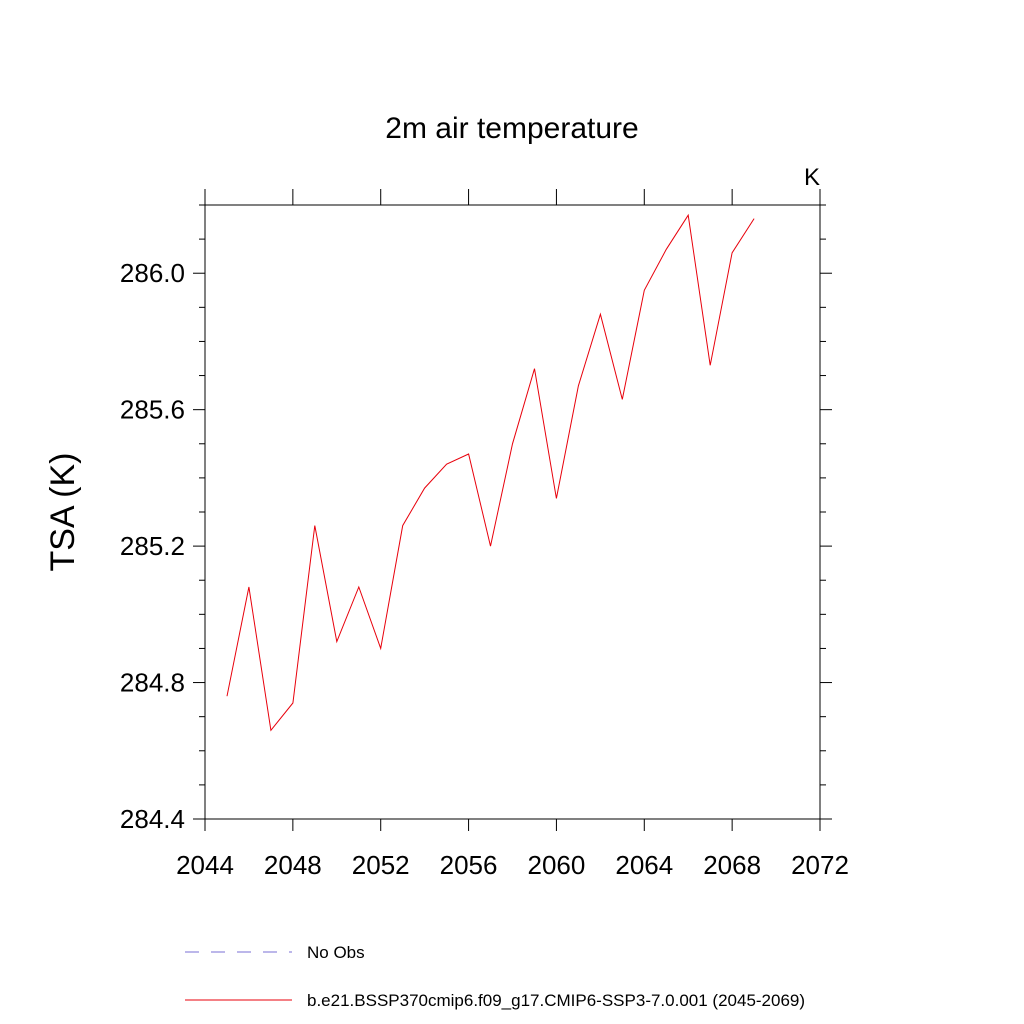 This screenshot has height=1024, width=1024. Describe the element at coordinates (511, 128) in the screenshot. I see `chart-title: 2m air temperature` at that location.